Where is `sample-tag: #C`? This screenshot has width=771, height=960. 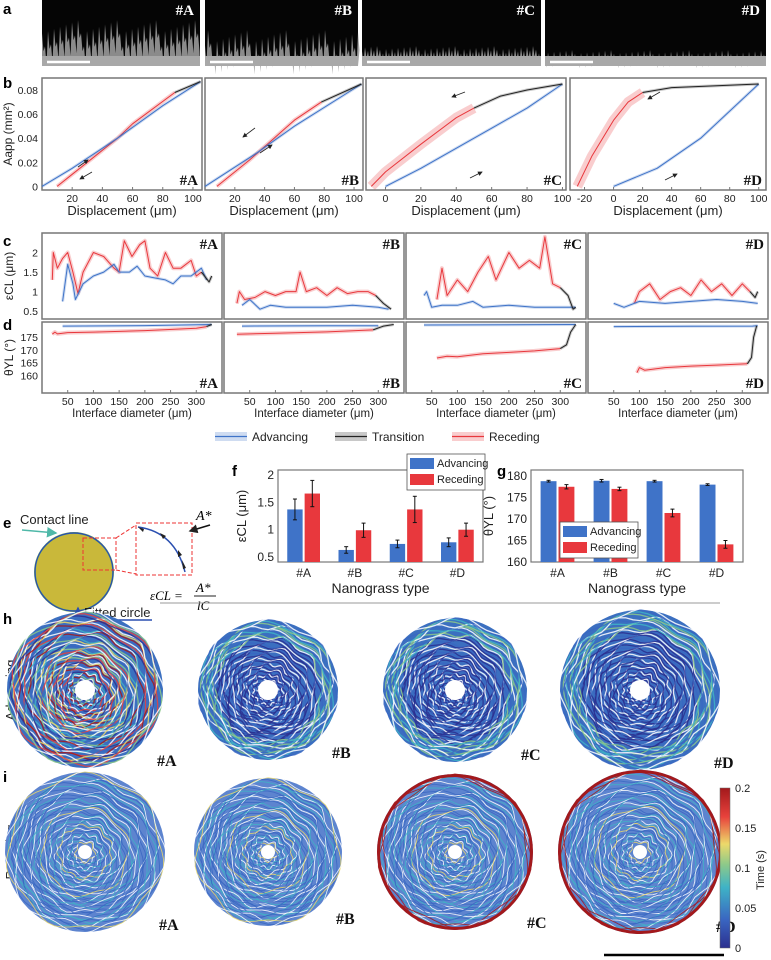 sample-tag: #C is located at coordinates (531, 755).